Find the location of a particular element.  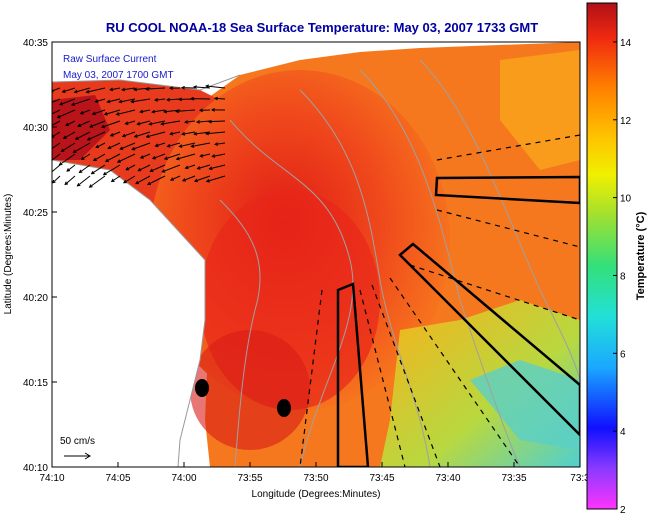

x-axis-label: Longitude (Degrees:Minutes) is located at coordinates (316, 494).